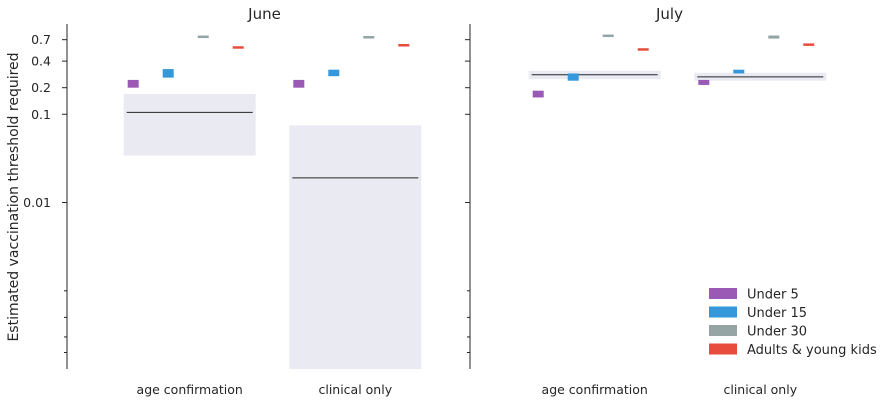 This screenshot has height=408, width=880. What do you see at coordinates (41, 61) in the screenshot?
I see `y-tick-label: 0.4` at bounding box center [41, 61].